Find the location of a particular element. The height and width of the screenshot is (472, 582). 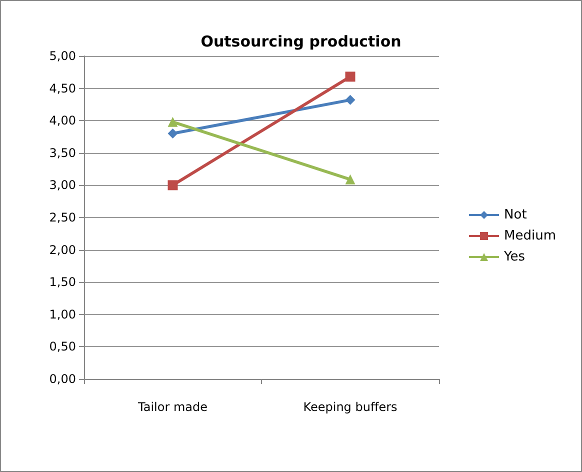

chart-title: Outsourcing production is located at coordinates (301, 41).